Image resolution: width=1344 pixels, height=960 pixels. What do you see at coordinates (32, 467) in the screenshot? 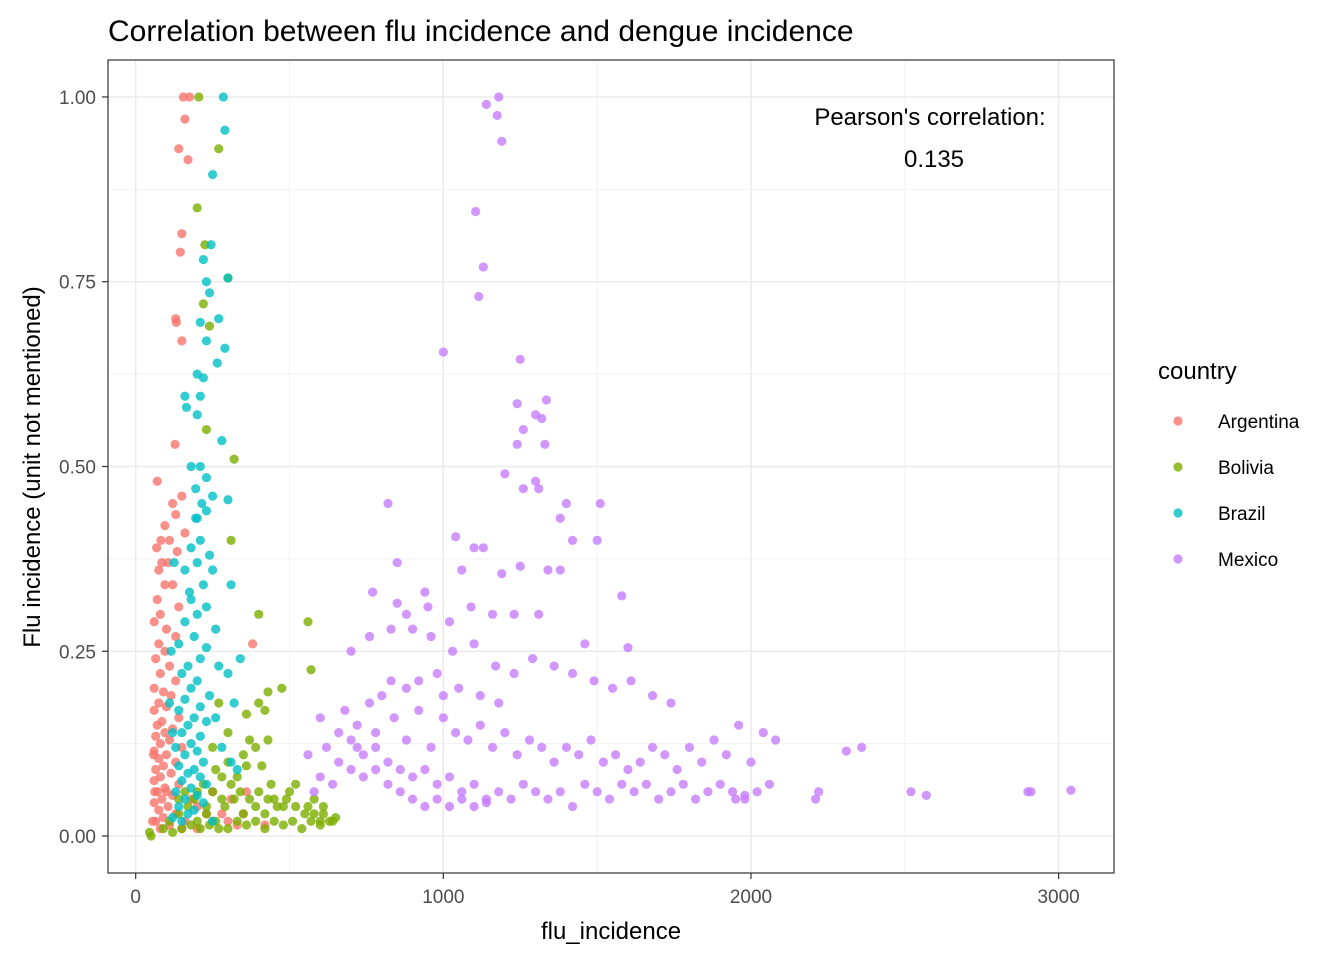
I see `y-axis-label: Flu incidence (unit not mentioned)` at bounding box center [32, 467].